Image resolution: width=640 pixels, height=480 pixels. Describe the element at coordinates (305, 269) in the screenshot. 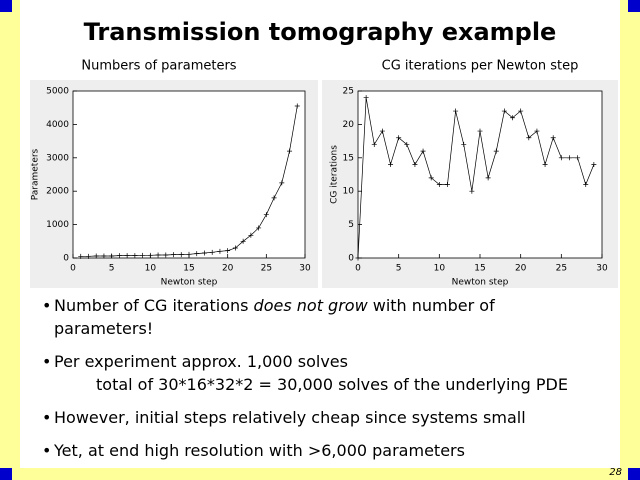

I see `x-tick-label: 30` at that location.